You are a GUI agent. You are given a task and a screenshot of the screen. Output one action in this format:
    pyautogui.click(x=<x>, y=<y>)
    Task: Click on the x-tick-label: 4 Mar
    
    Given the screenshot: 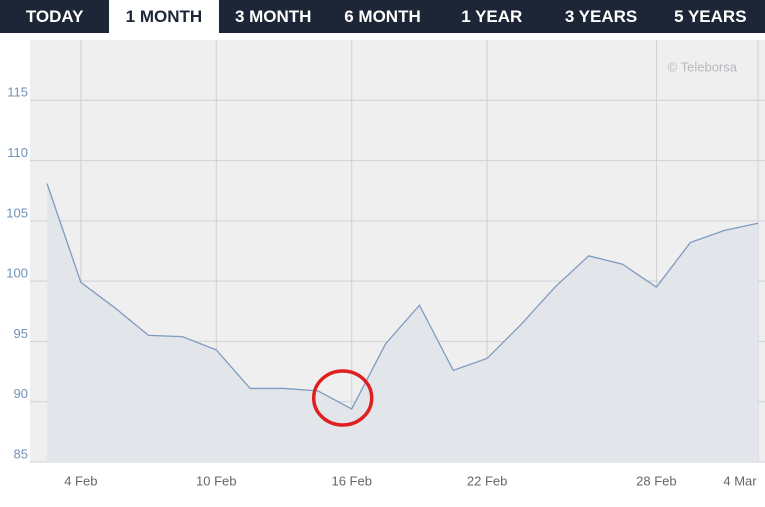 What is the action you would take?
    pyautogui.click(x=740, y=480)
    